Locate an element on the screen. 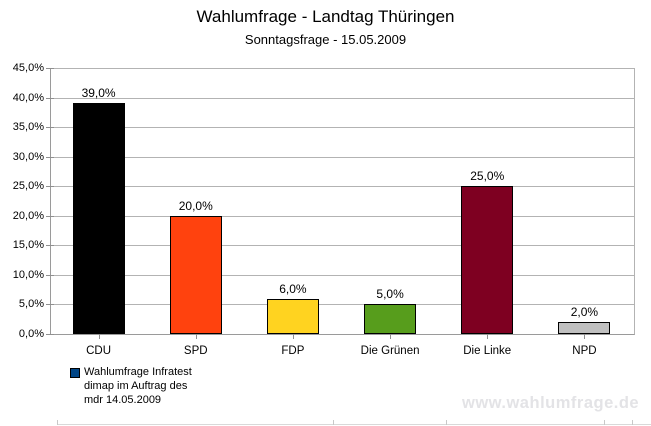  chart-frame-bottom-line is located at coordinates (354, 424).